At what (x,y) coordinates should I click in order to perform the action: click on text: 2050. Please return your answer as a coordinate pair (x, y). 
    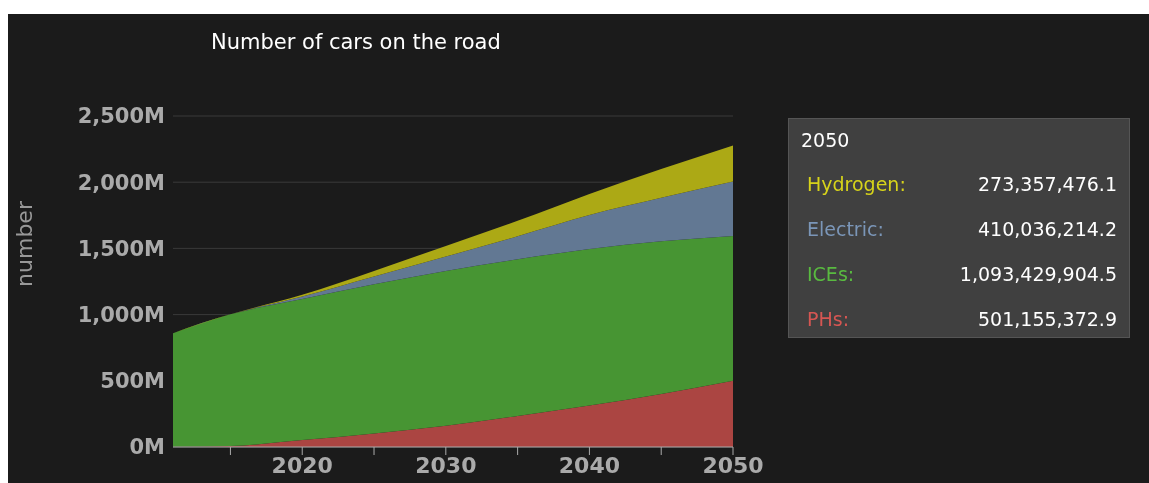
    Looking at the image, I should click on (826, 140).